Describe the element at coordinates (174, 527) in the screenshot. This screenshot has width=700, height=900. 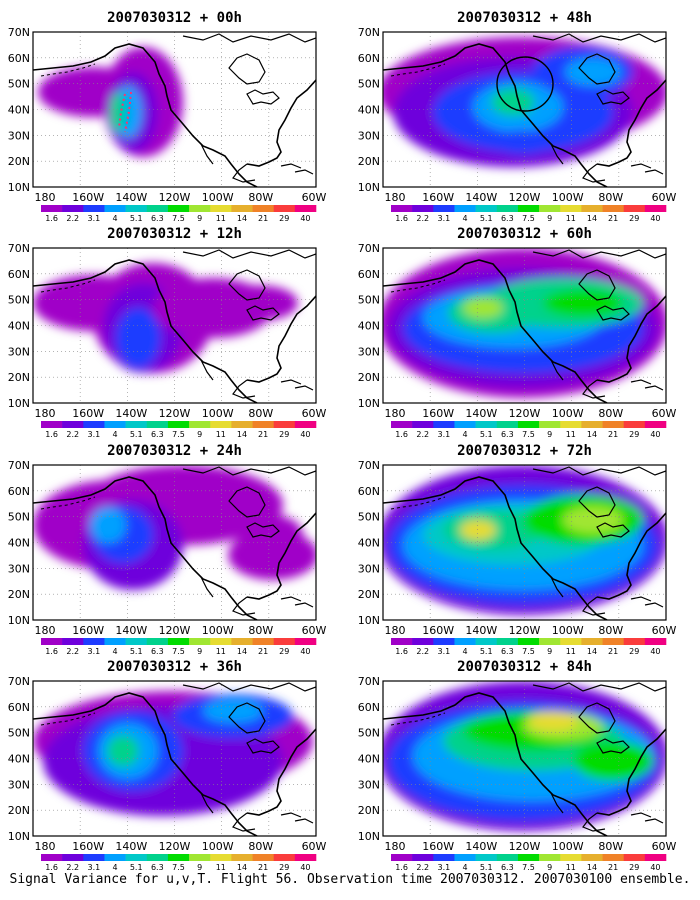
I see `variance-field` at that location.